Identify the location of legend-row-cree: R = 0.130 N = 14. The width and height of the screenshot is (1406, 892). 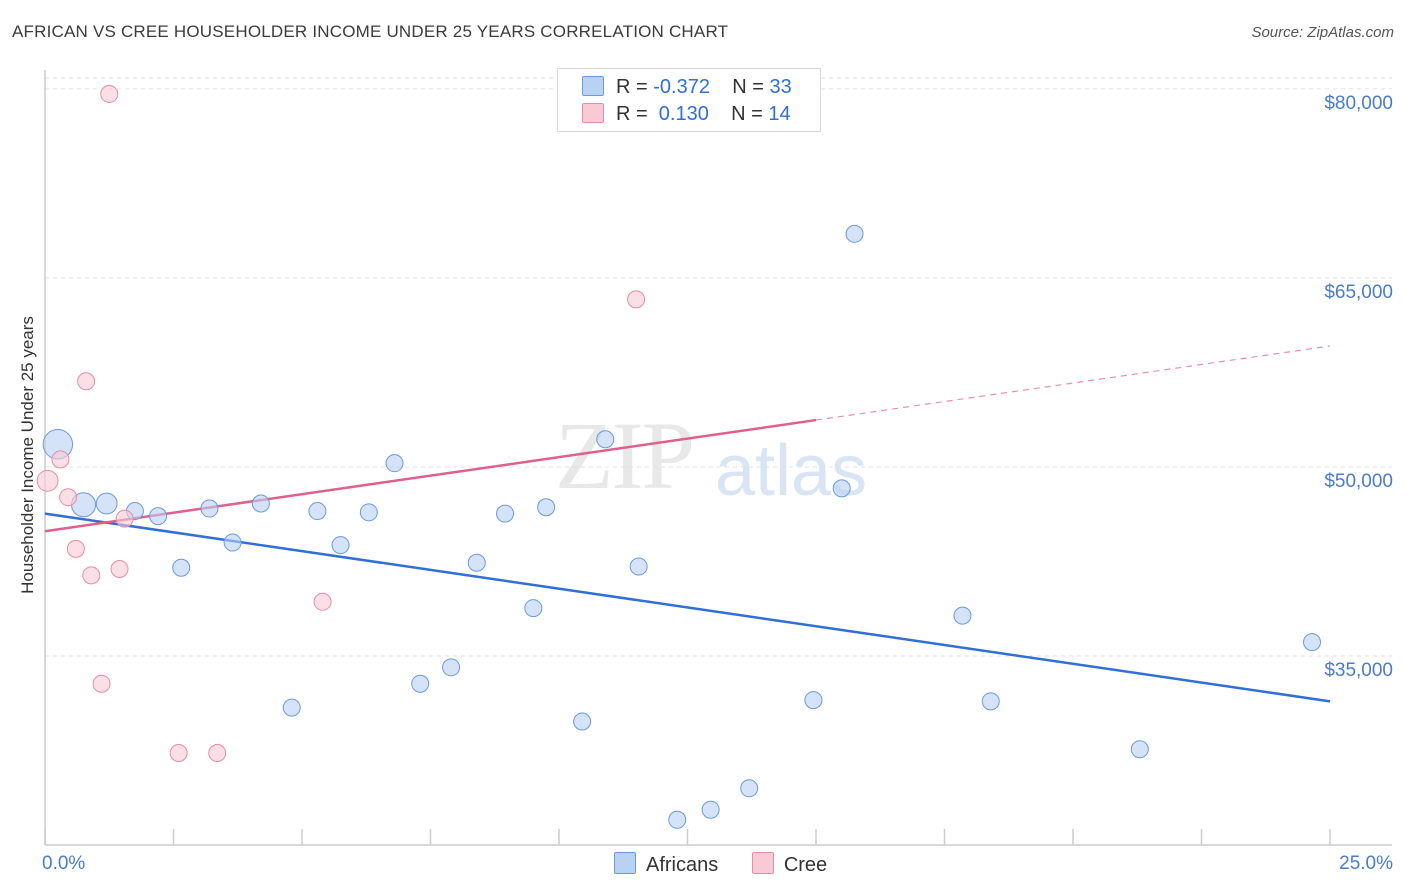
(686, 116).